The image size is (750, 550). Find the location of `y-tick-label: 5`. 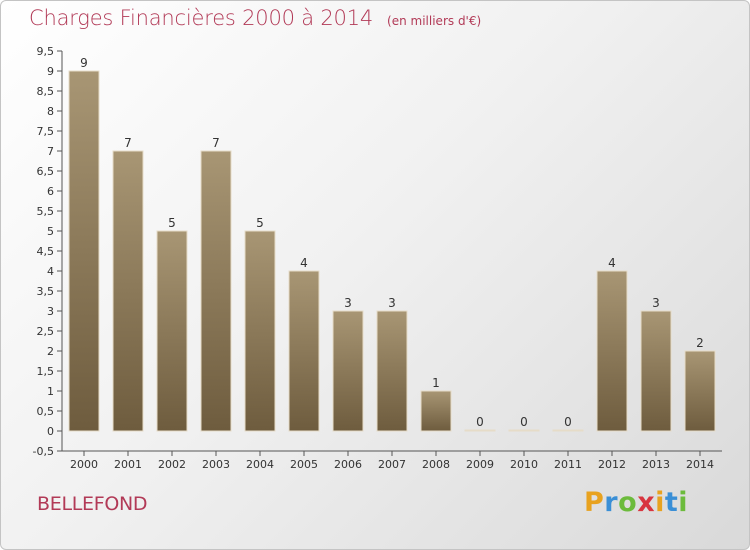

y-tick-label: 5 is located at coordinates (50, 231).